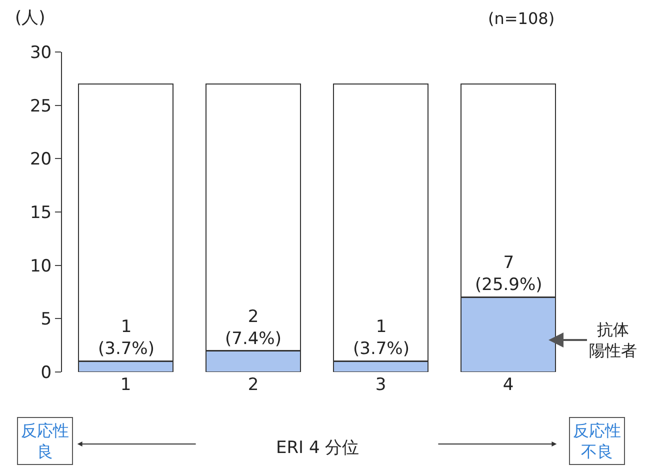  I want to click on text: 抗体陽性者, so click(613, 340).